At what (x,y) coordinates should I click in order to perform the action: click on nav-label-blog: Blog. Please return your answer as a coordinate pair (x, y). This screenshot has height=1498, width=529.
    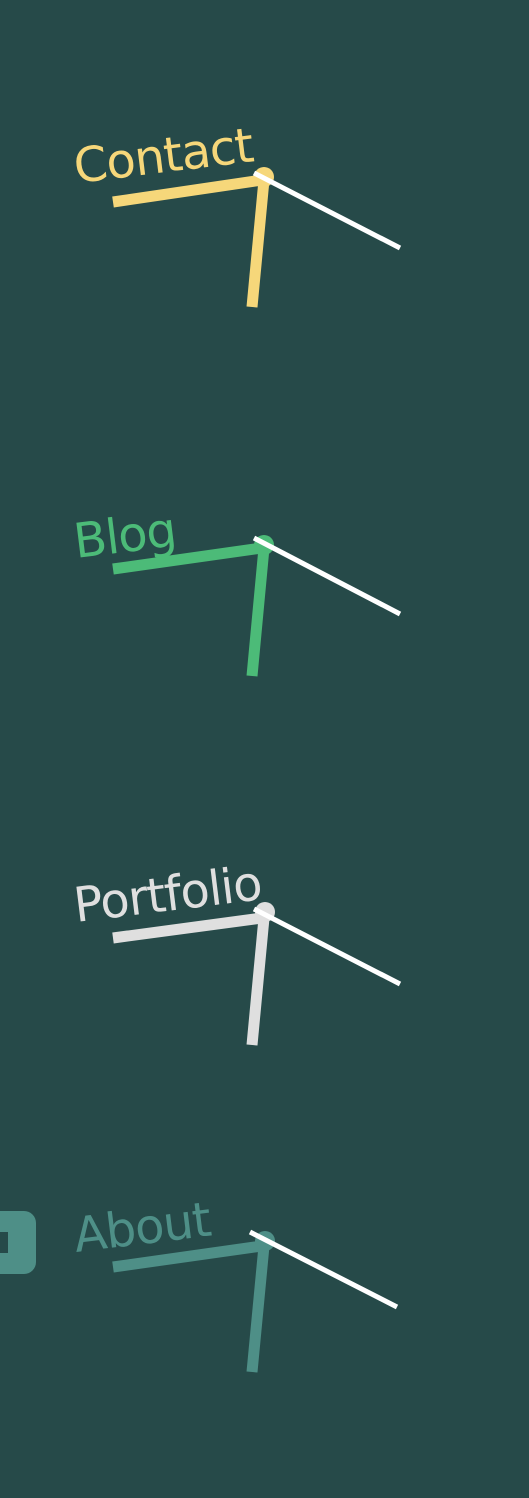
    Looking at the image, I should click on (124, 536).